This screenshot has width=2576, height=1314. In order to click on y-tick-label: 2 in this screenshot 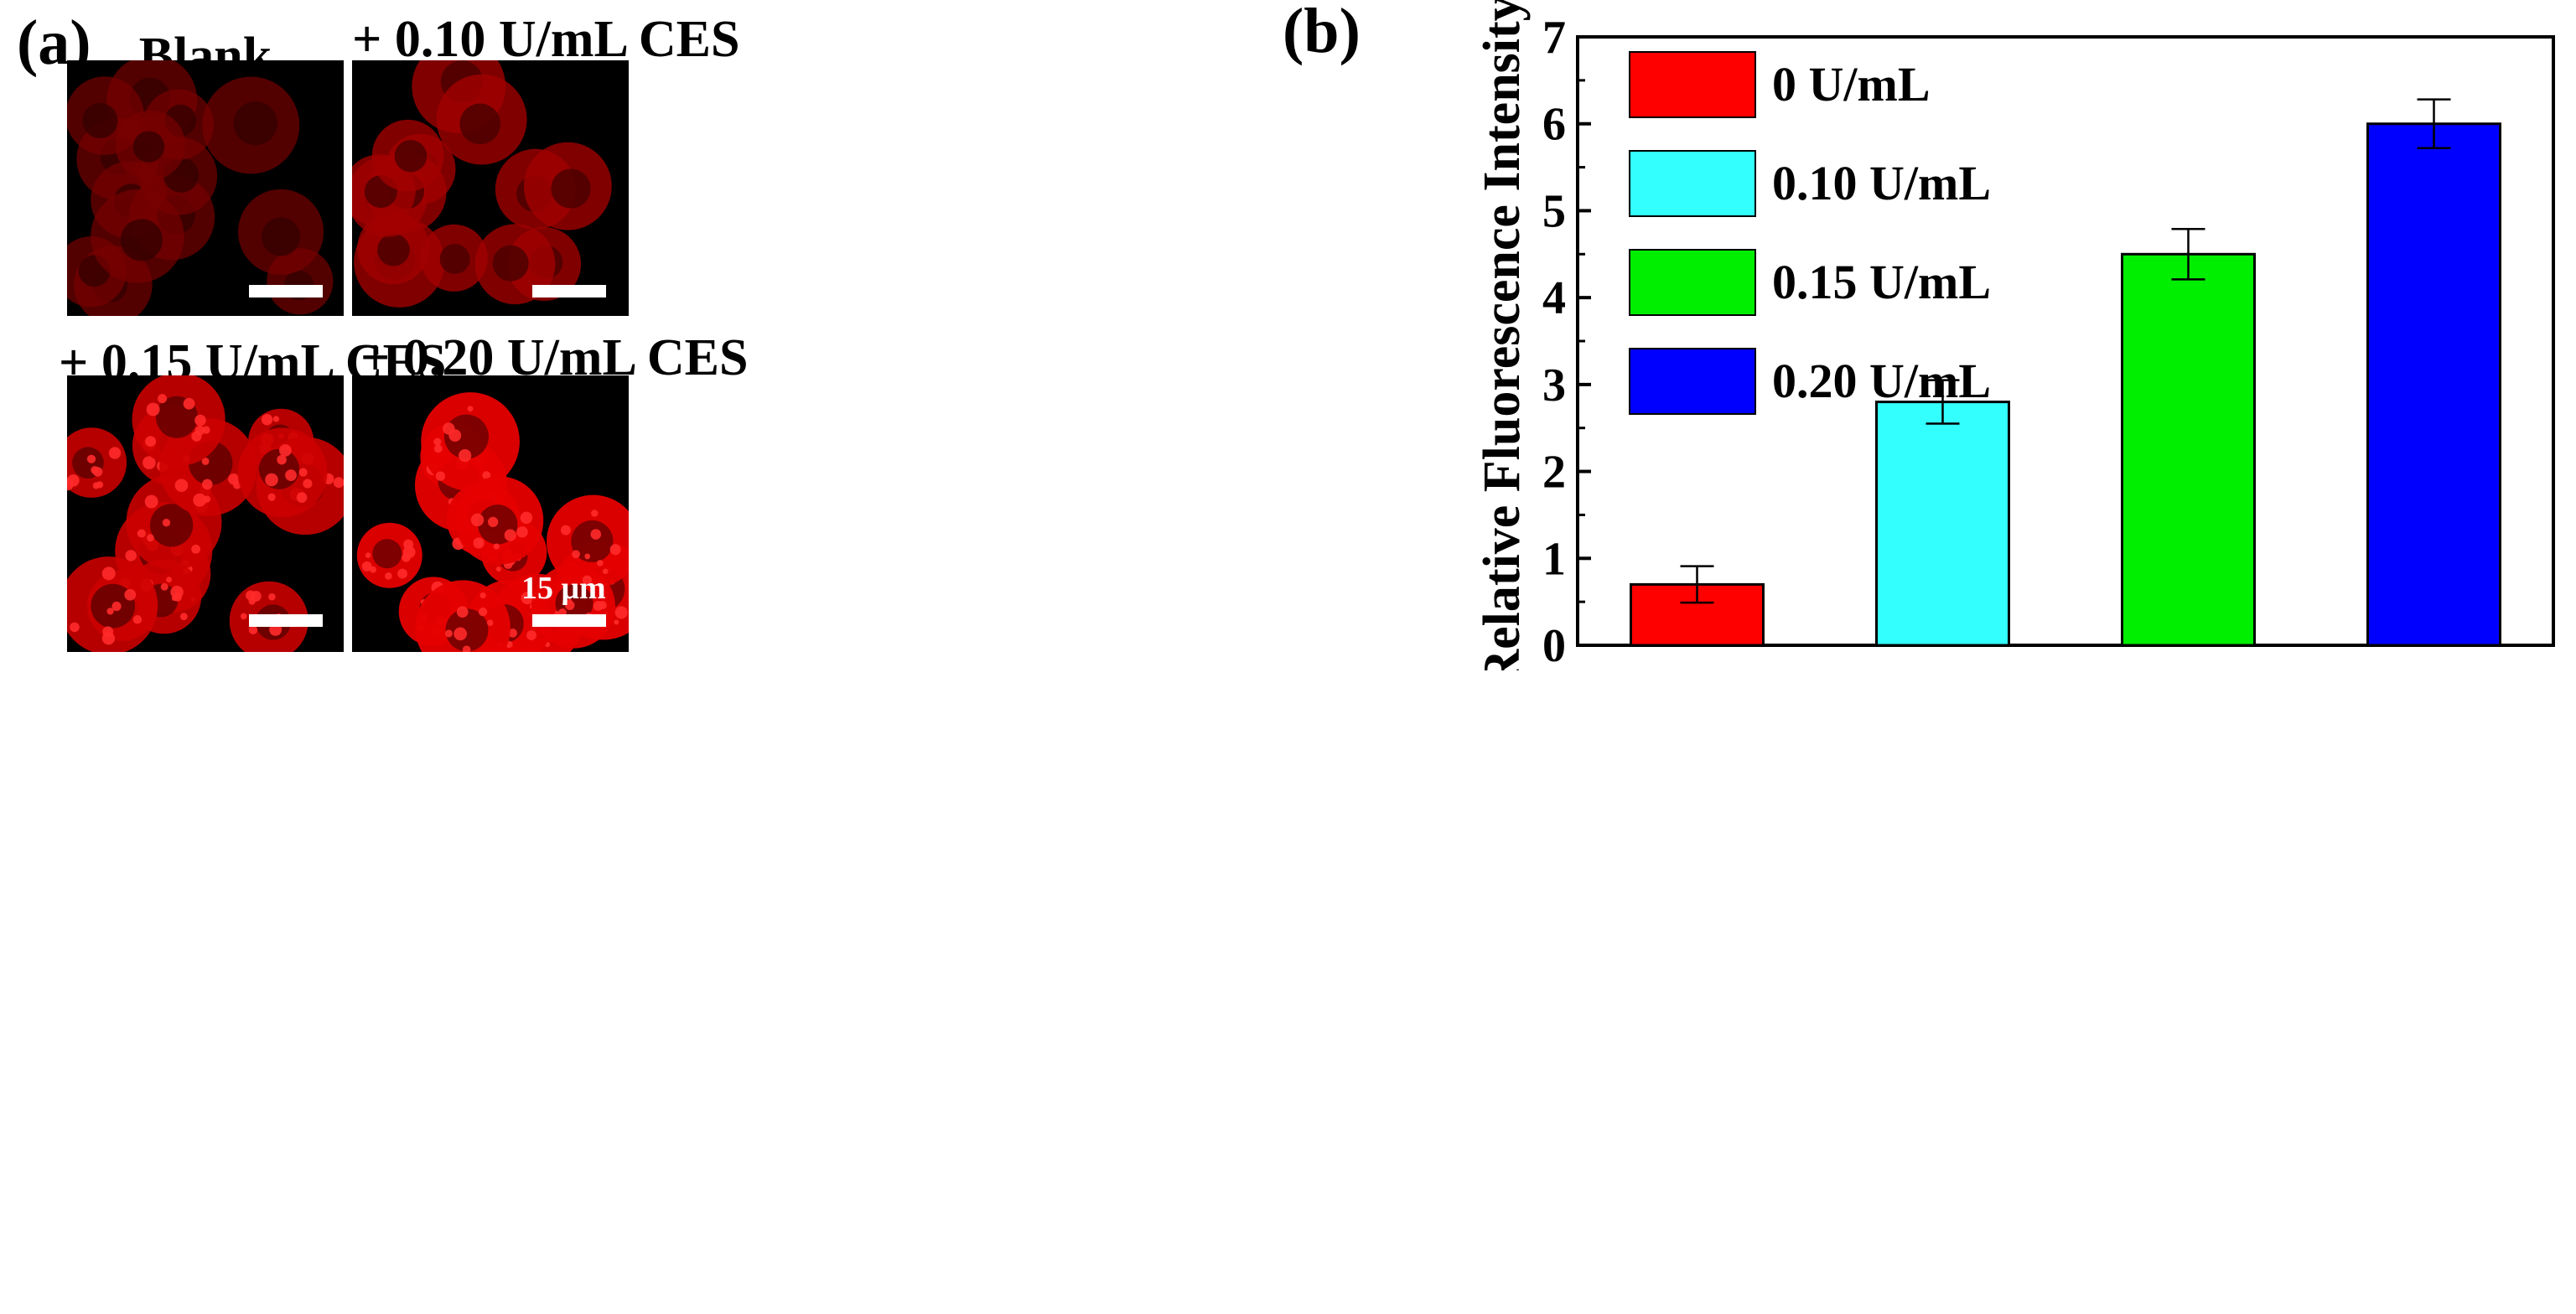, I will do `click(1554, 473)`.